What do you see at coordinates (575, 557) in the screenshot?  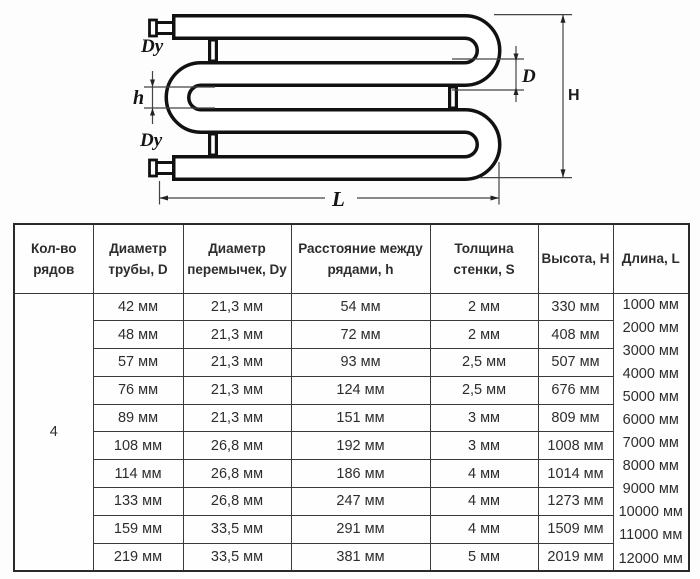 I see `cell-height: 2019 мм` at bounding box center [575, 557].